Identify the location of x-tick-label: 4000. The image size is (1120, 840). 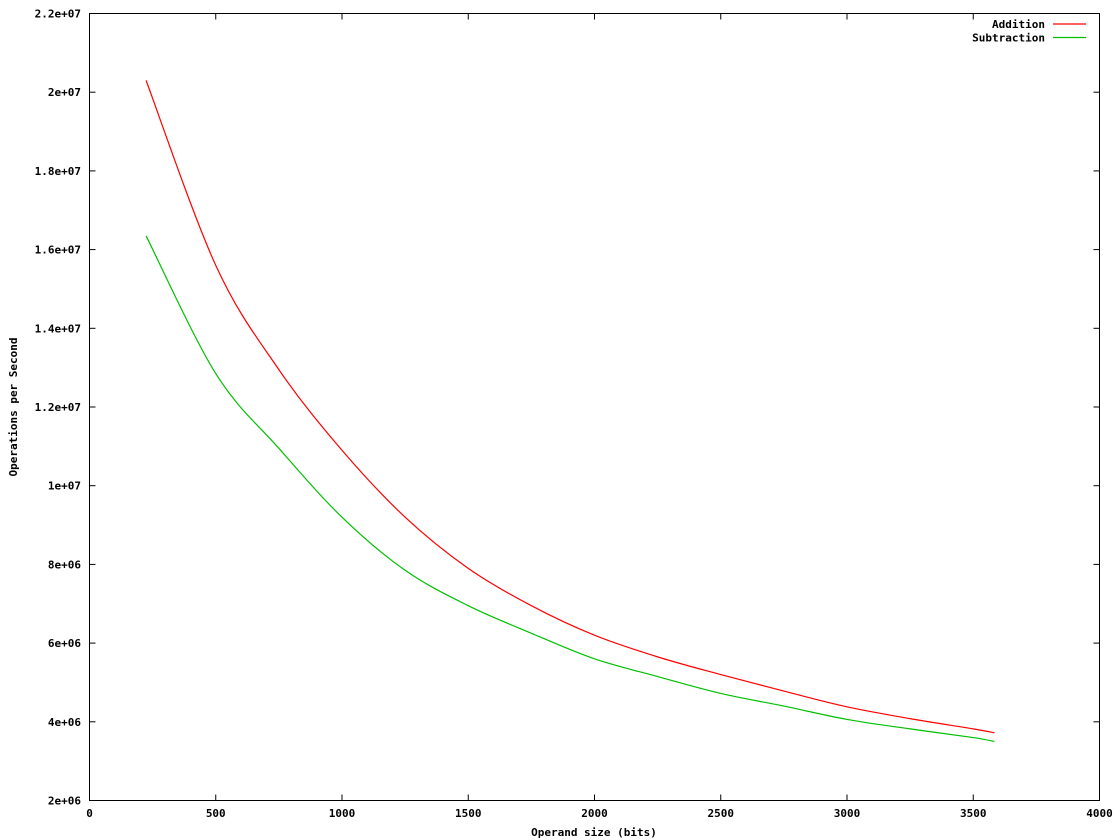
(1099, 813).